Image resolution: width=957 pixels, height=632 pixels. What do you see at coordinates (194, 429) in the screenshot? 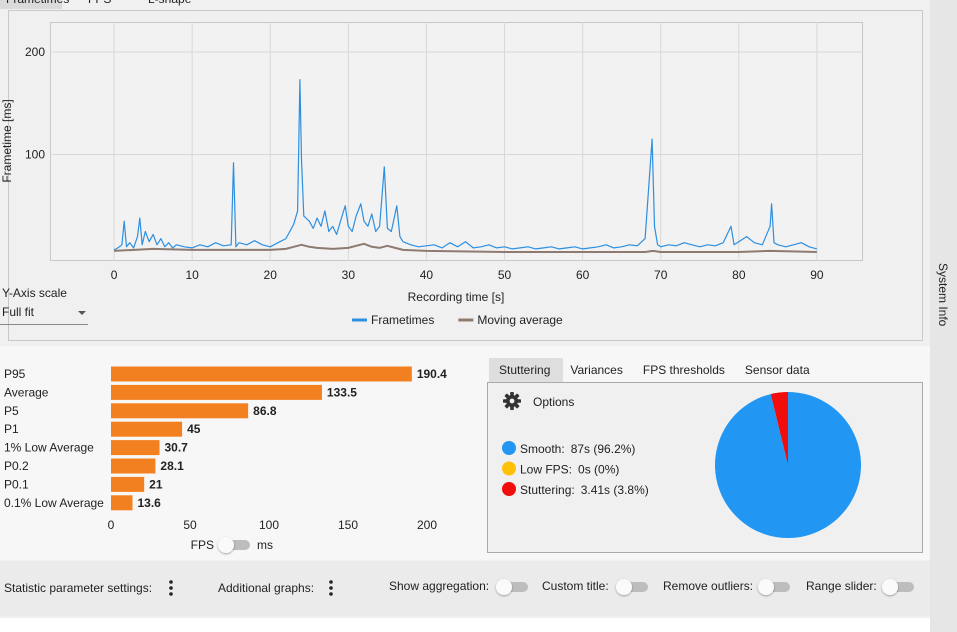
I see `value-label: 45` at bounding box center [194, 429].